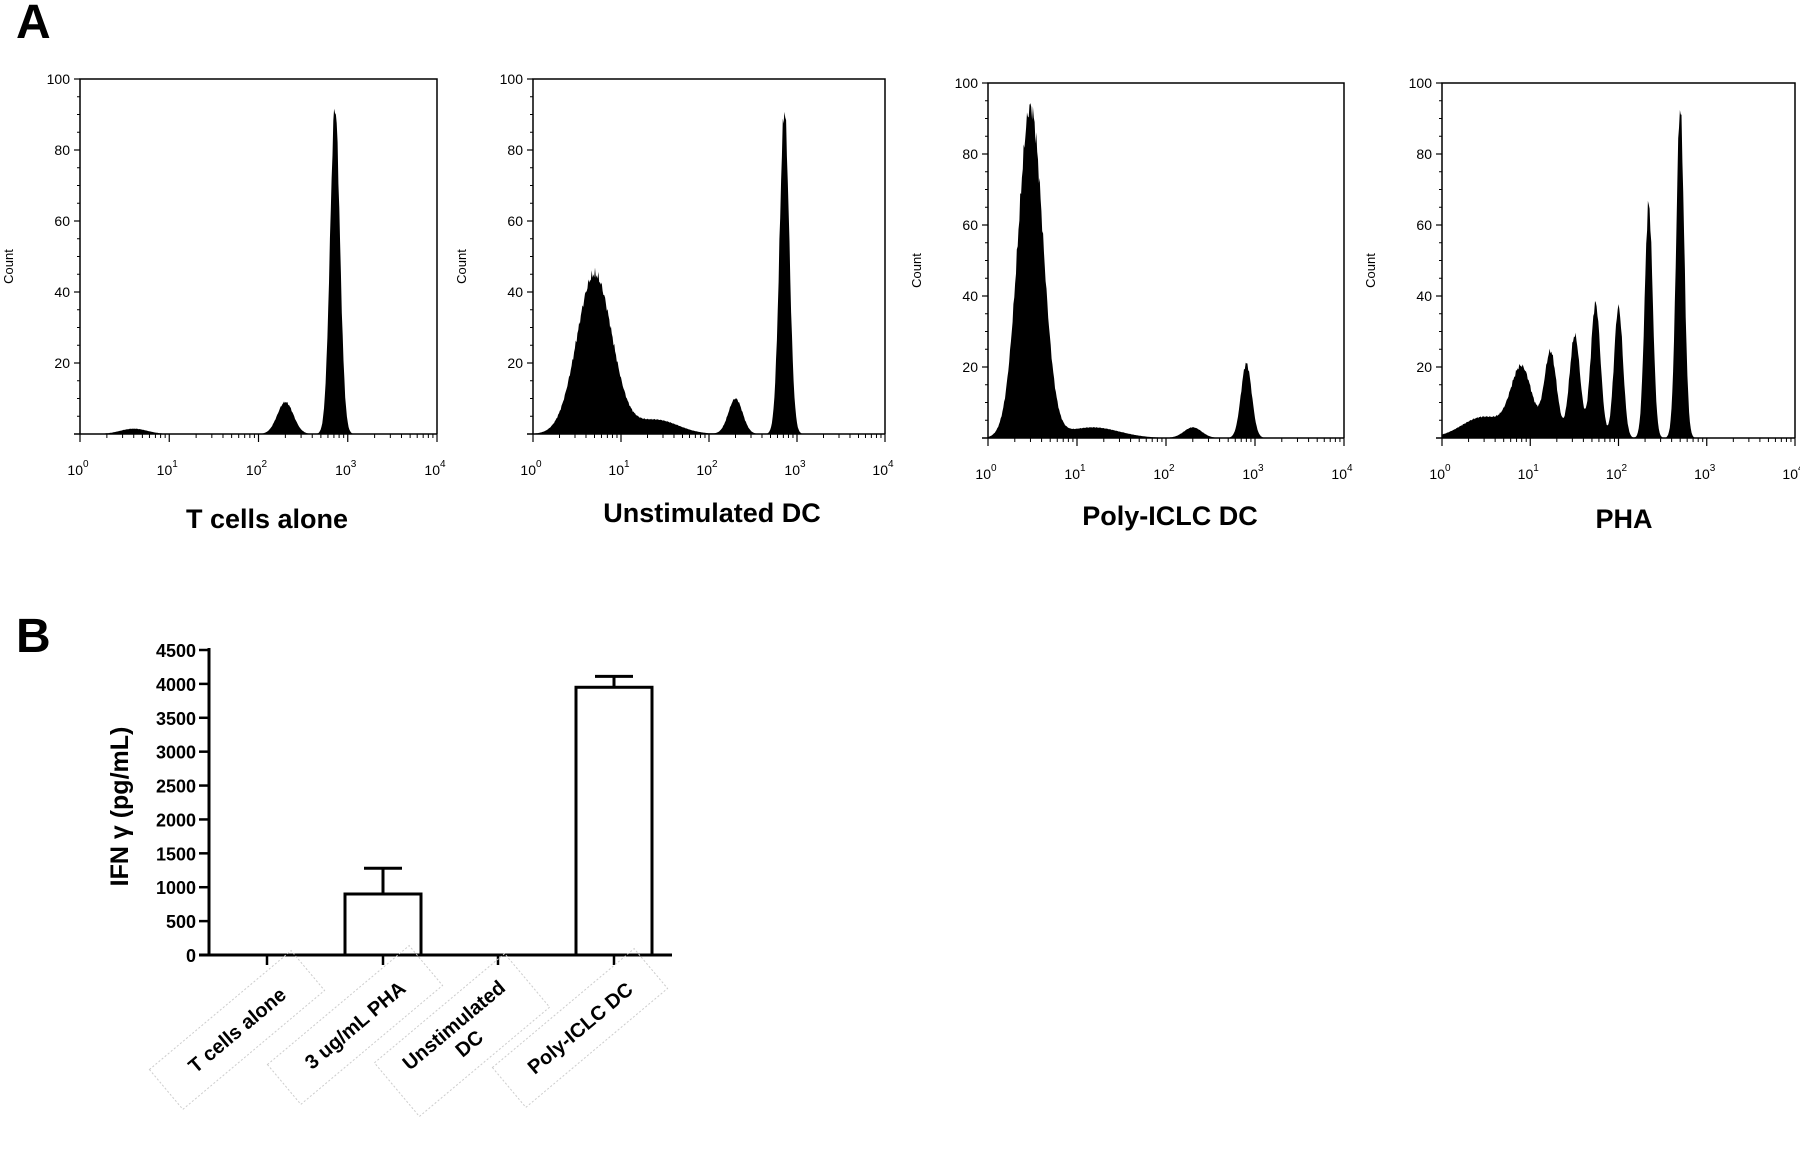 The height and width of the screenshot is (1173, 1800). What do you see at coordinates (33, 636) in the screenshot?
I see `panel-b-label: B` at bounding box center [33, 636].